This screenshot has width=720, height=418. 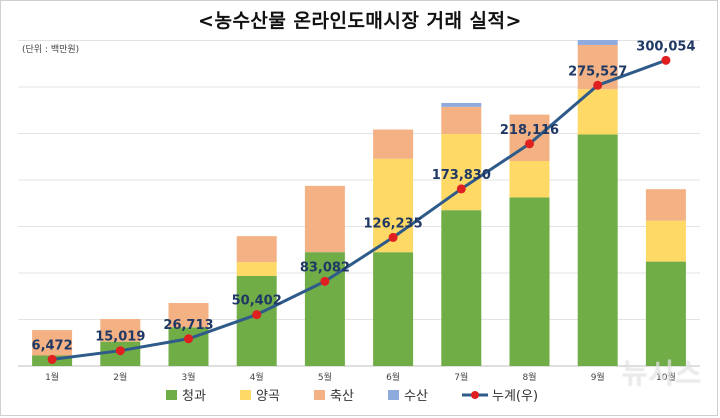 I want to click on data-label: 126,235, so click(x=392, y=223).